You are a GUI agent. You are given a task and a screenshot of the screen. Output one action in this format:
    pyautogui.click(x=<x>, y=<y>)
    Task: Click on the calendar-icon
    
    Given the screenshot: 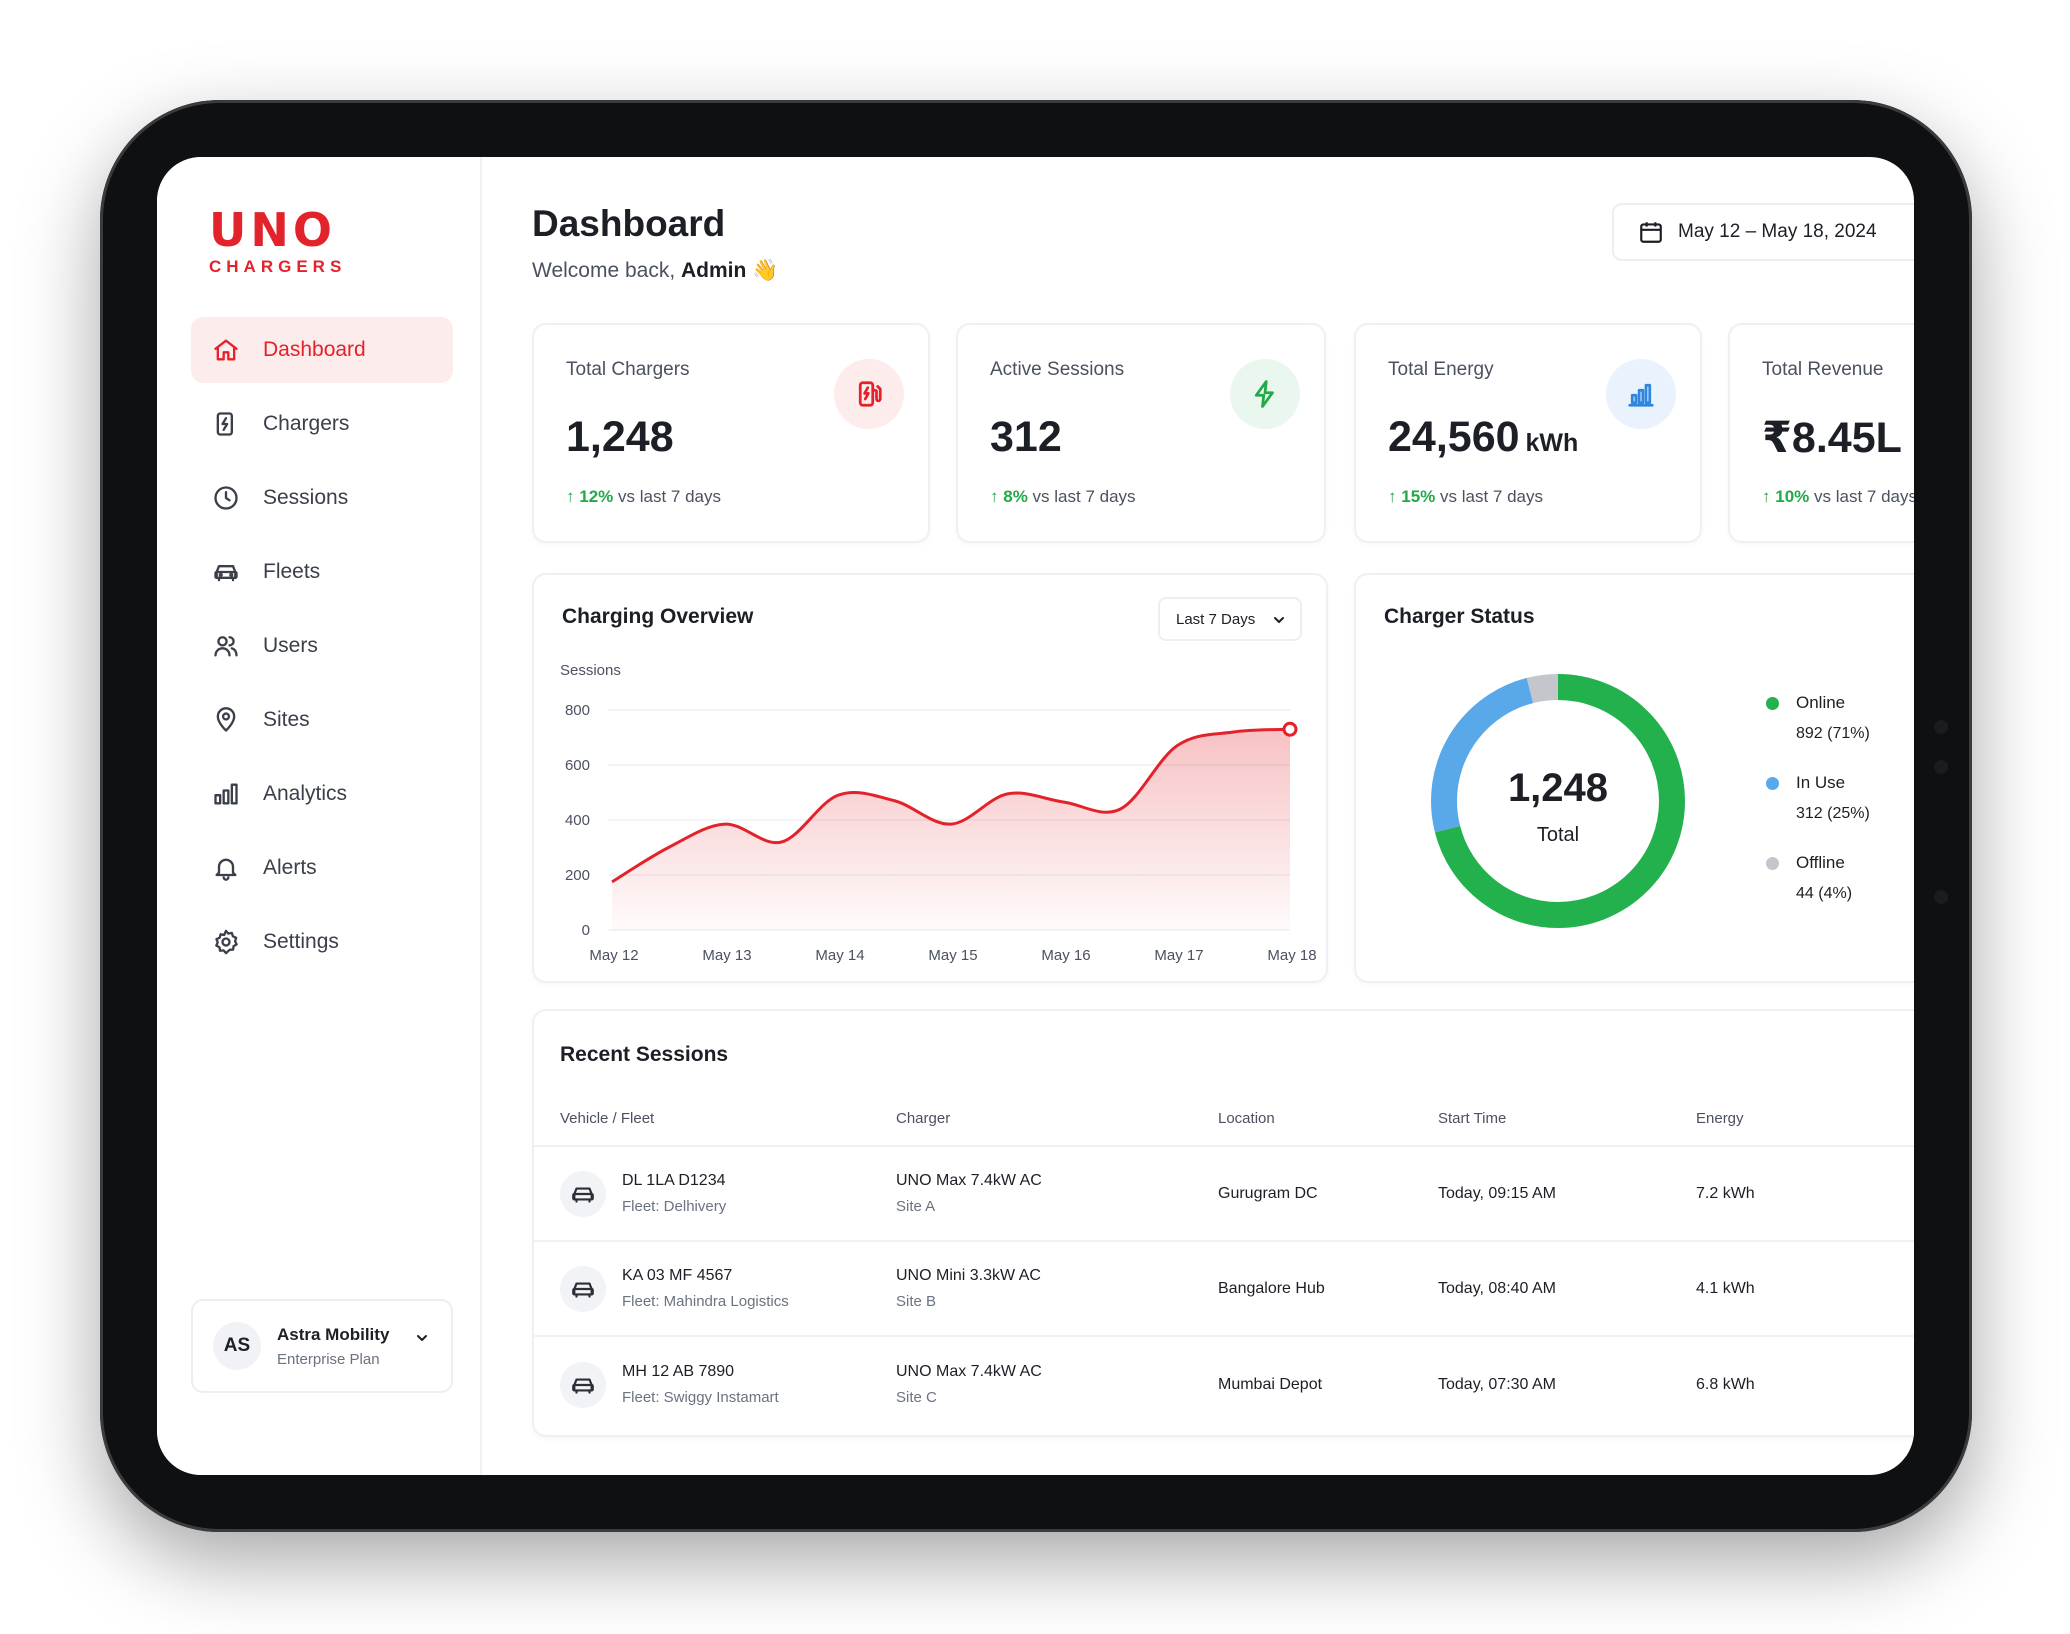 What is the action you would take?
    pyautogui.click(x=1651, y=232)
    